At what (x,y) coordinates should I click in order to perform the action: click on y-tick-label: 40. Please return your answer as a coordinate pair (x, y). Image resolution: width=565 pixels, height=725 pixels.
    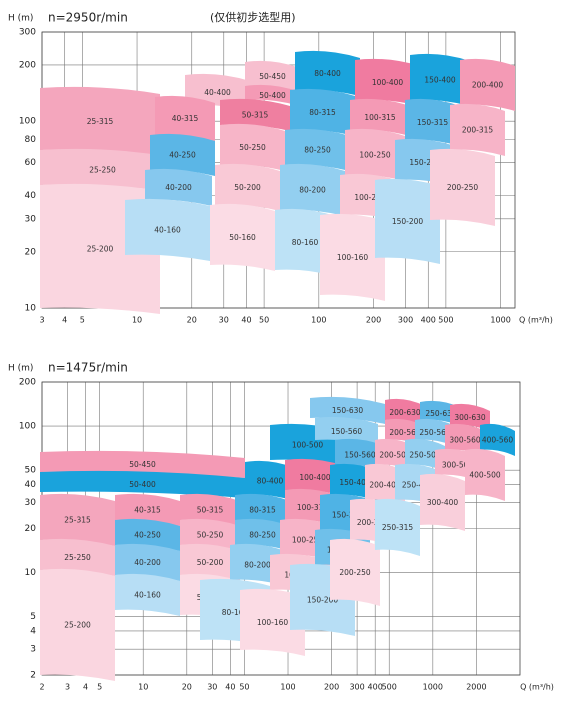
    Looking at the image, I should click on (31, 485).